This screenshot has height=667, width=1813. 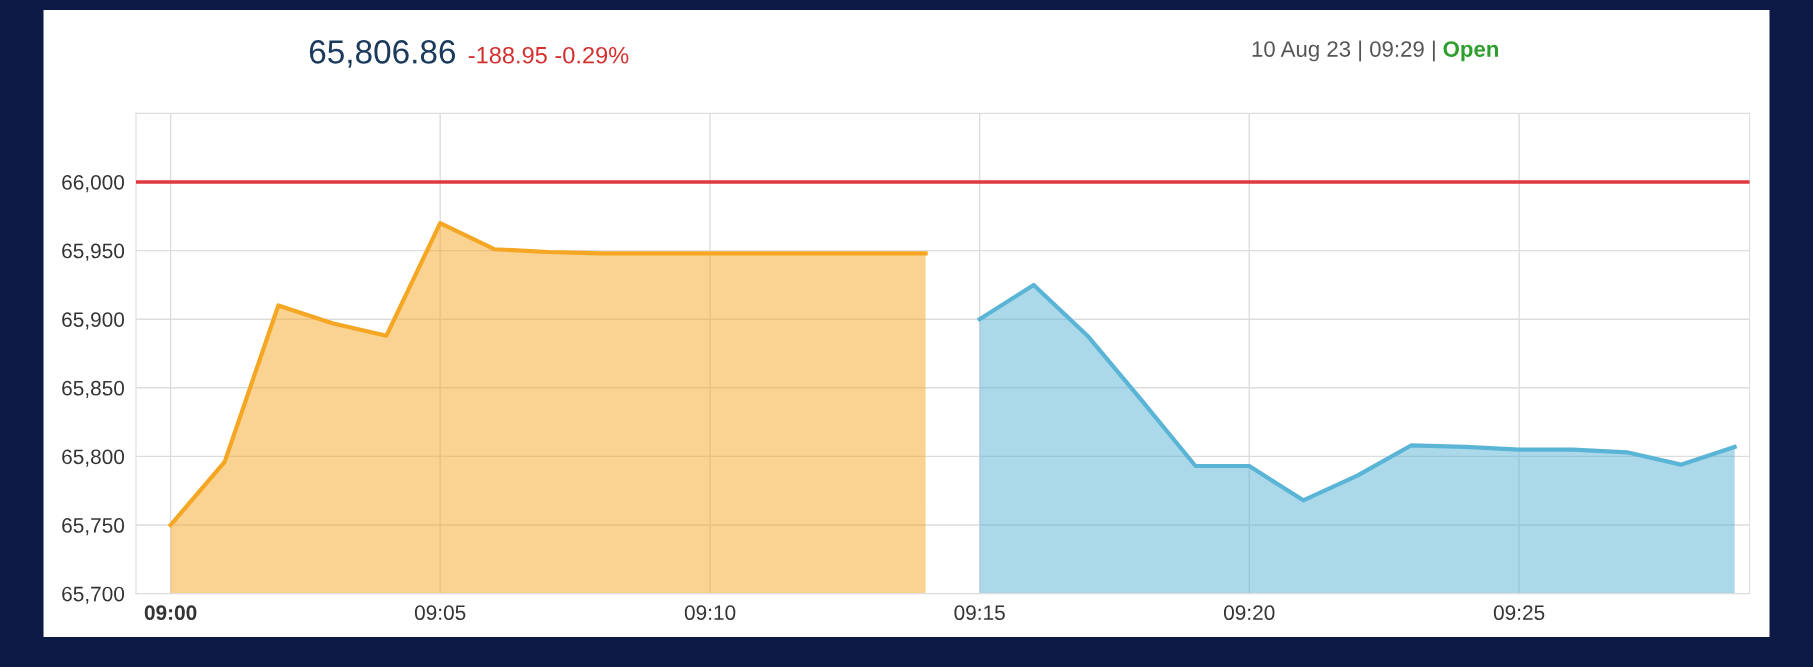 I want to click on x-tick-label: 09:10, so click(x=710, y=613).